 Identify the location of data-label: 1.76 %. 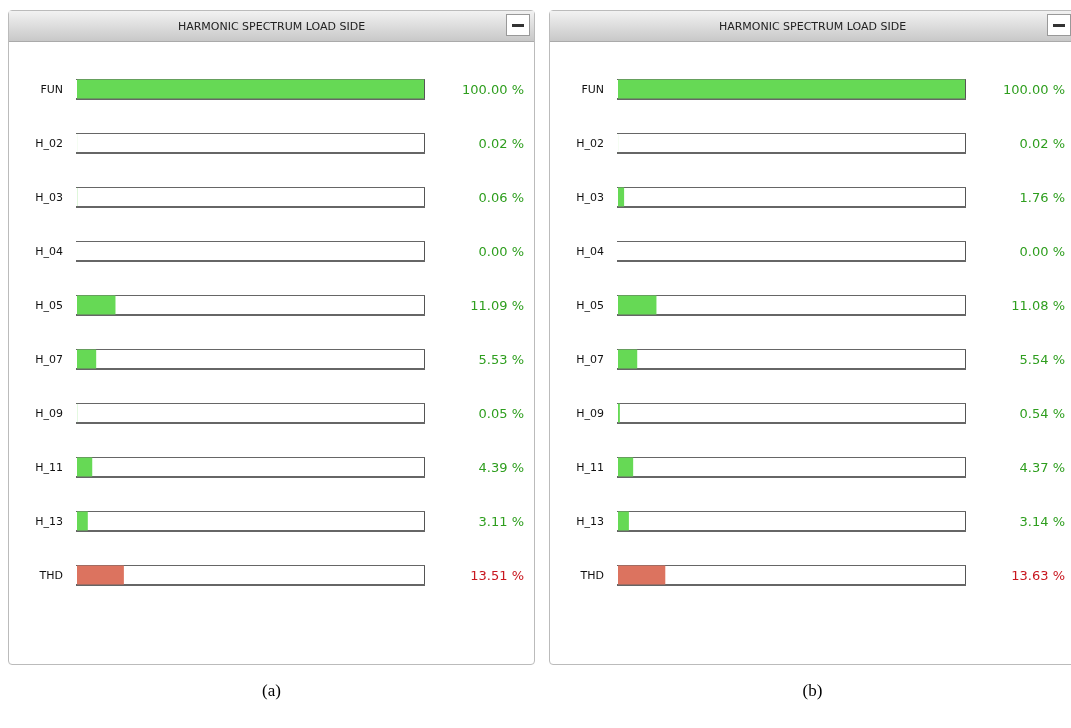
(1042, 197).